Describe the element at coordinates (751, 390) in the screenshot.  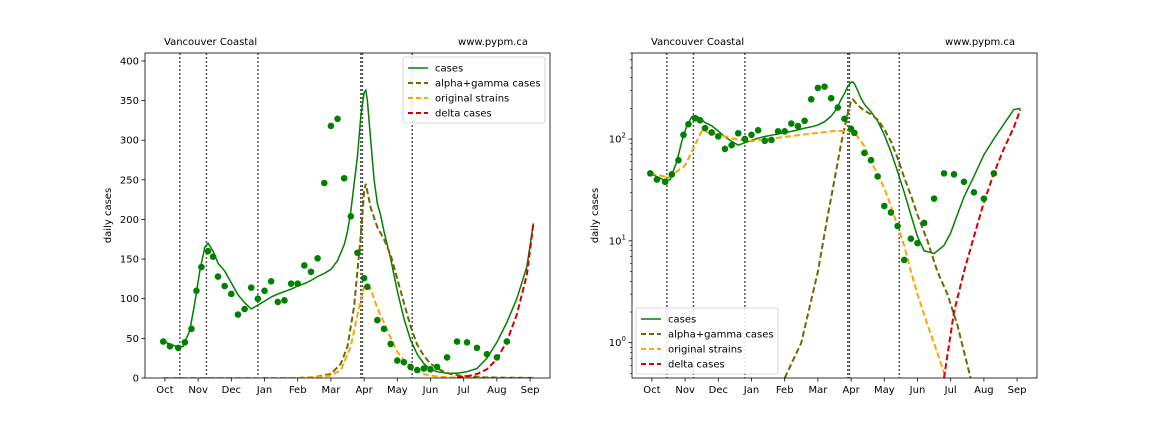
I see `x-tick-label: Jan` at that location.